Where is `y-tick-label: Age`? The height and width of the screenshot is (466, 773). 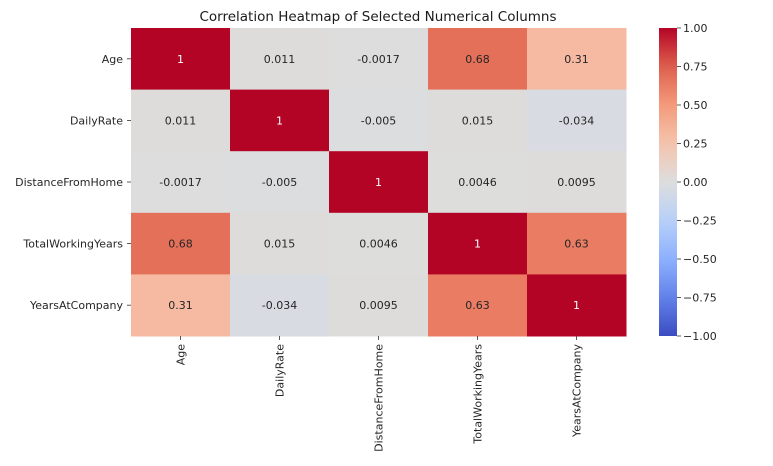
y-tick-label: Age is located at coordinates (113, 59).